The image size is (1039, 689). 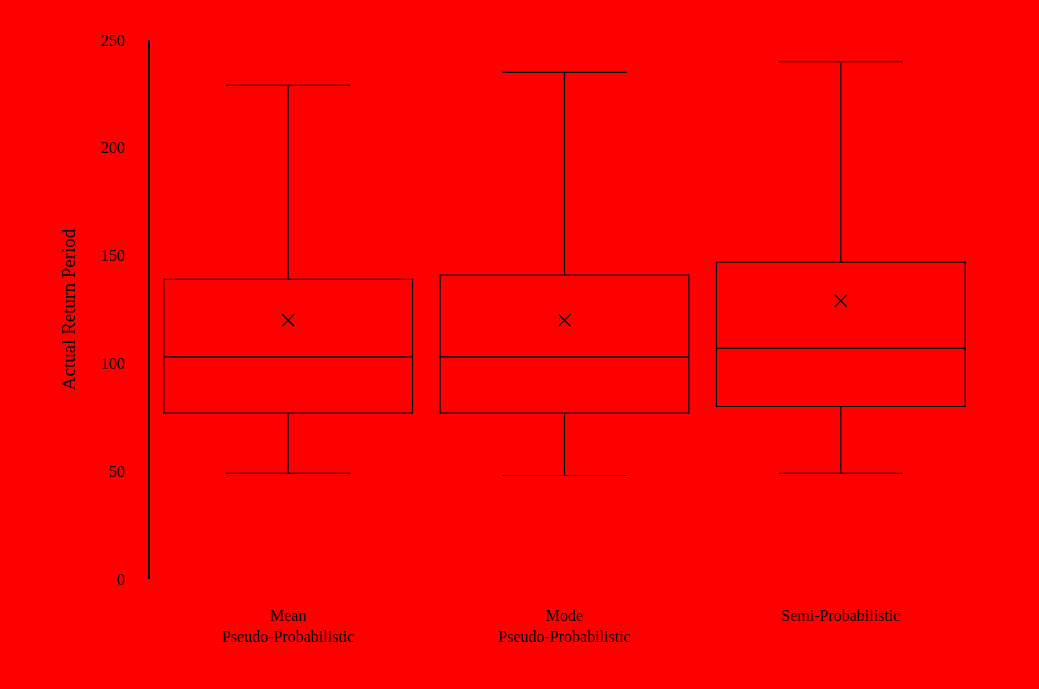 I want to click on x-tick-label: Mean Pseudo-Probabilistic, so click(x=288, y=626).